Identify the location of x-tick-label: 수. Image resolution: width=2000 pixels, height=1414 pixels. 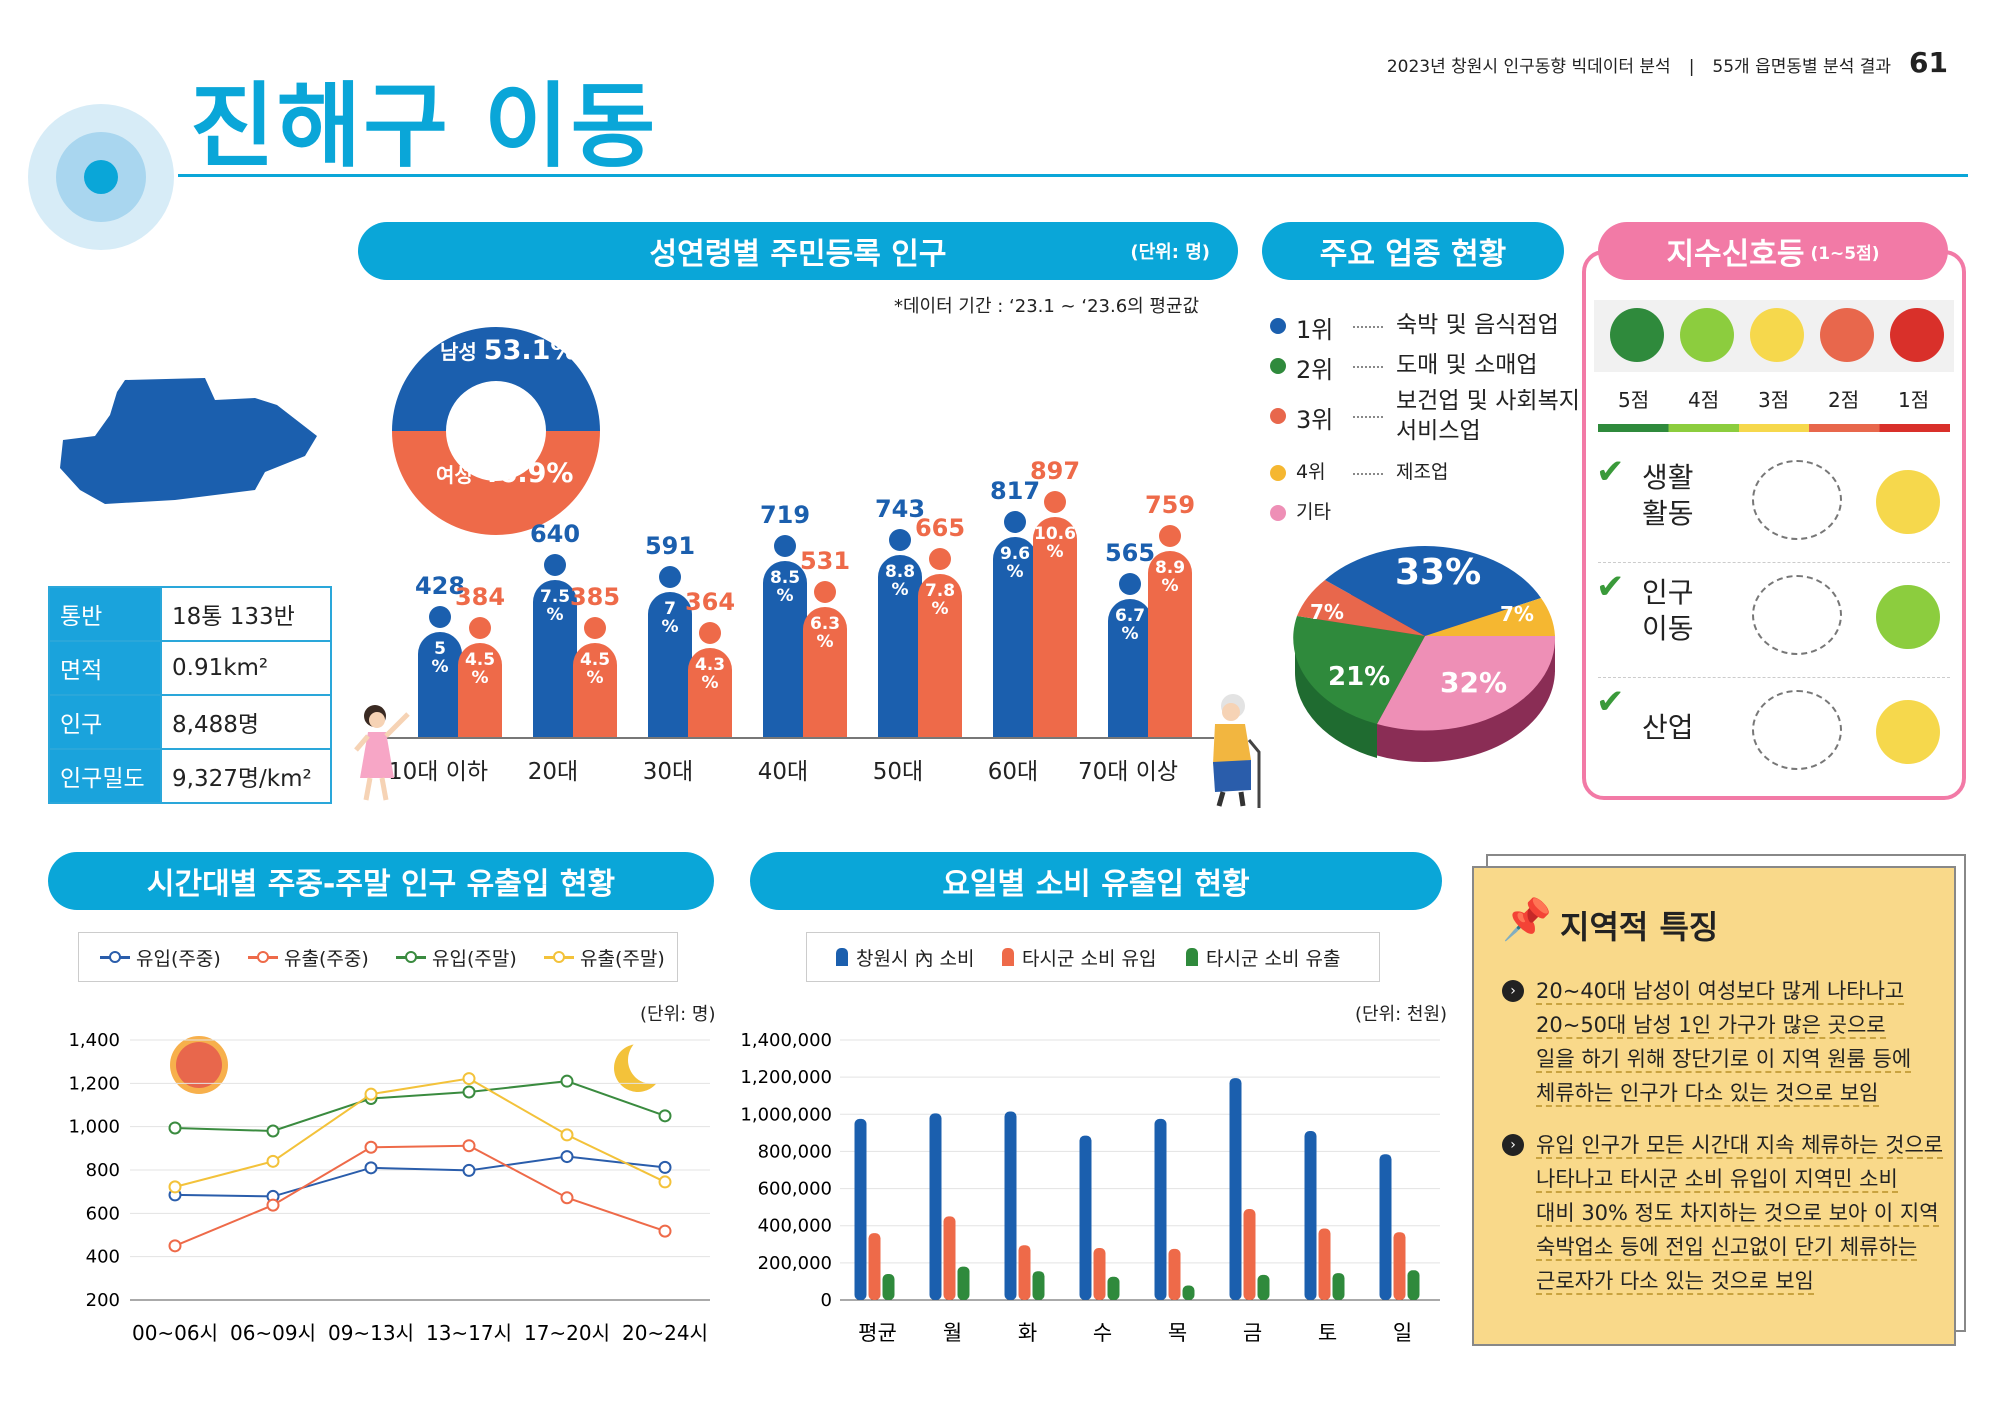
(1102, 1333).